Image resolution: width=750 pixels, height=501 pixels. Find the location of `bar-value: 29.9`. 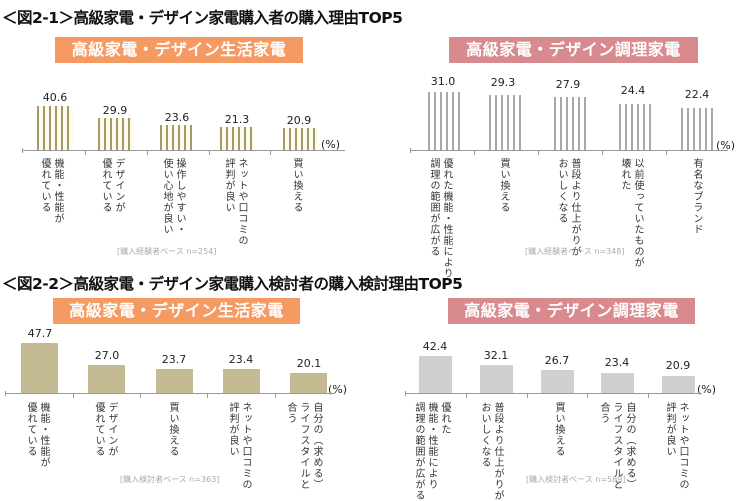

bar-value: 29.9 is located at coordinates (115, 110).